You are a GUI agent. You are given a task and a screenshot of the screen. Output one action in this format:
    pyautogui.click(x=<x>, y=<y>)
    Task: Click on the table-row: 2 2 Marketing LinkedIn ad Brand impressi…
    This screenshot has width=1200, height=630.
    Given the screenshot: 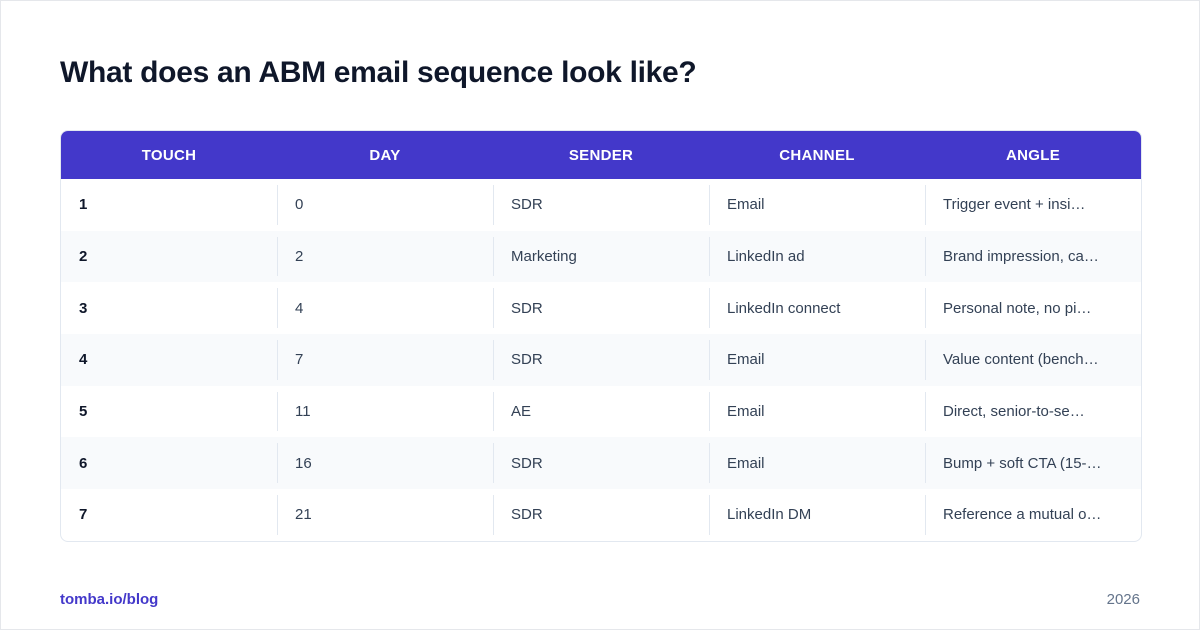 What is the action you would take?
    pyautogui.click(x=601, y=256)
    